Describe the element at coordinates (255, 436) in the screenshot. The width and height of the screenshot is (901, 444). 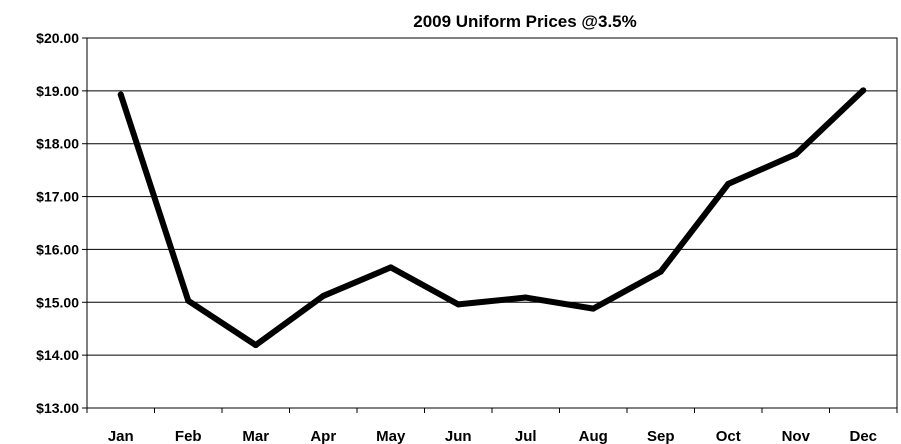
I see `x-tick-label: Mar` at that location.